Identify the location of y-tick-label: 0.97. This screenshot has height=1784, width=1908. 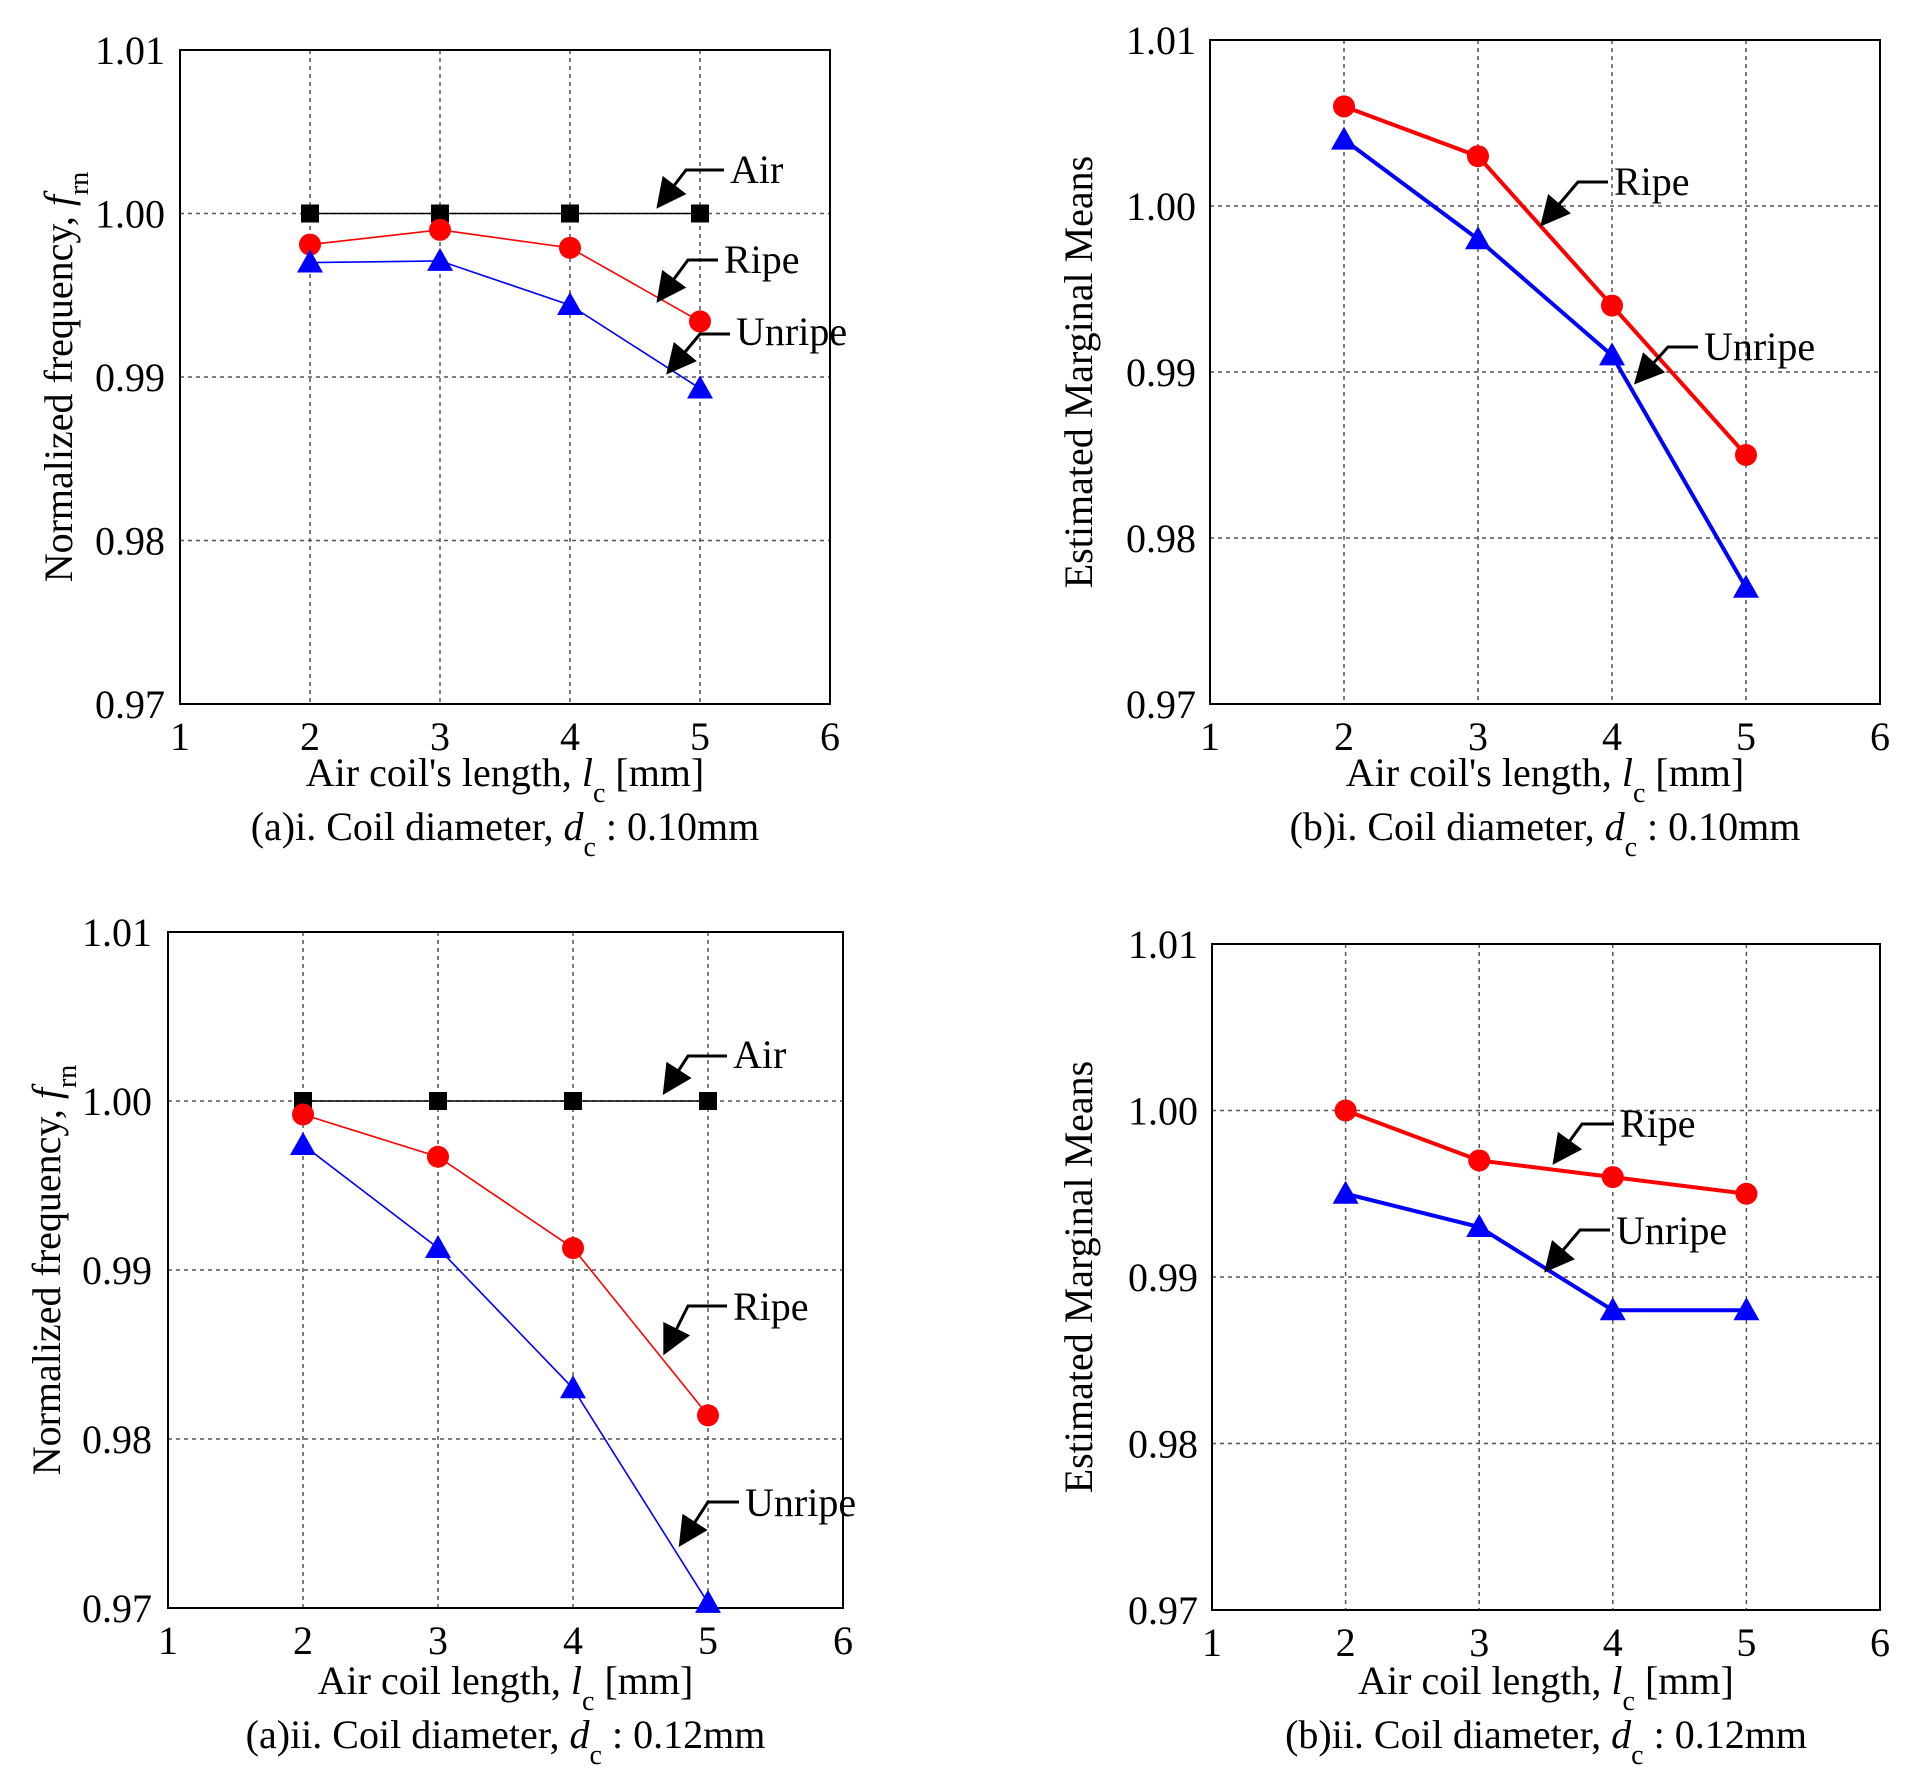
(130, 704).